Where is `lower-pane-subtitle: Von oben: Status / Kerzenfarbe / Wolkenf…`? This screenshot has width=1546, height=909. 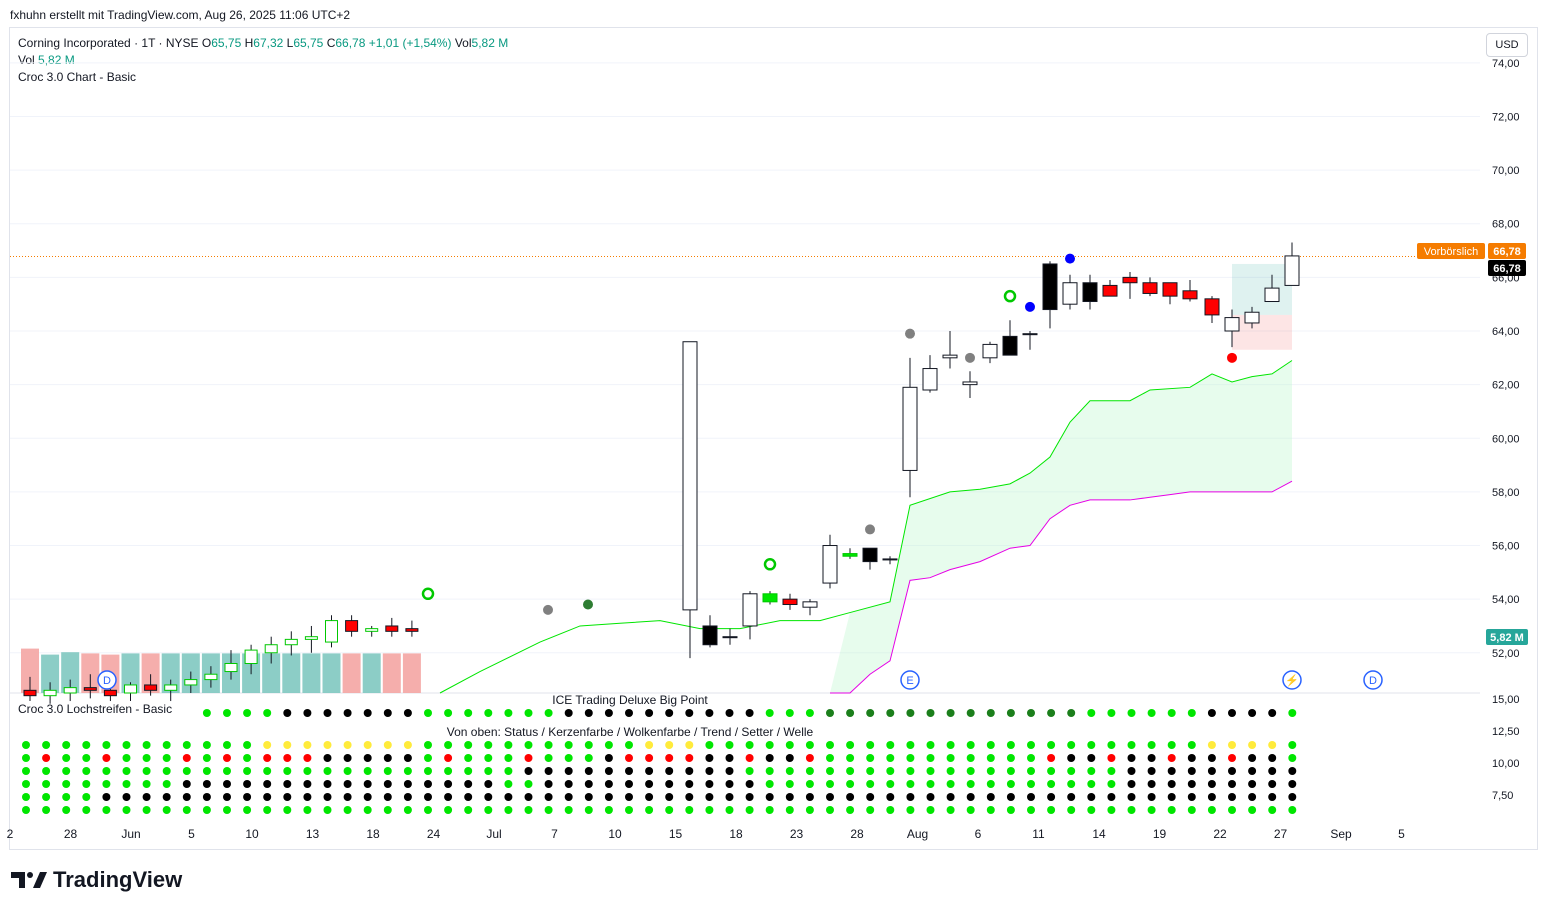 lower-pane-subtitle: Von oben: Status / Kerzenfarbe / Wolkenf… is located at coordinates (630, 732).